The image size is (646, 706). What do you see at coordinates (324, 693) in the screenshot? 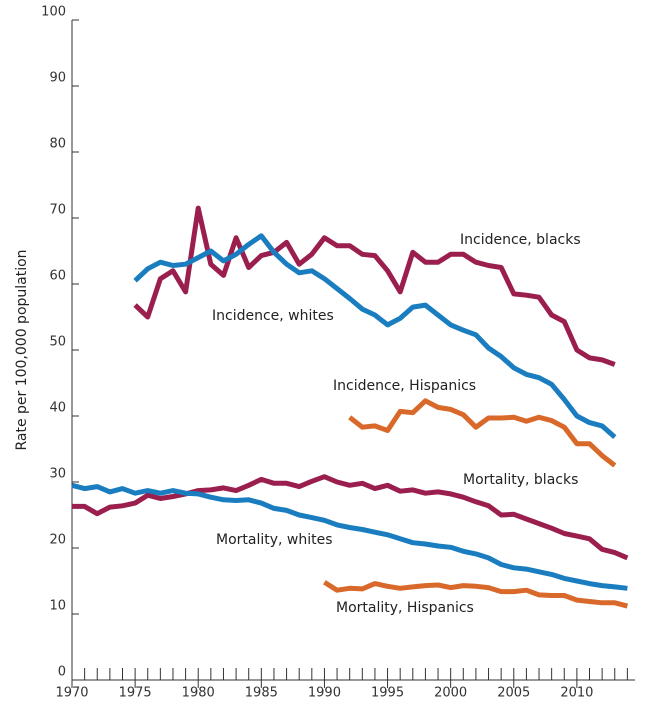
I see `x-tick-label: 1990` at bounding box center [324, 693].